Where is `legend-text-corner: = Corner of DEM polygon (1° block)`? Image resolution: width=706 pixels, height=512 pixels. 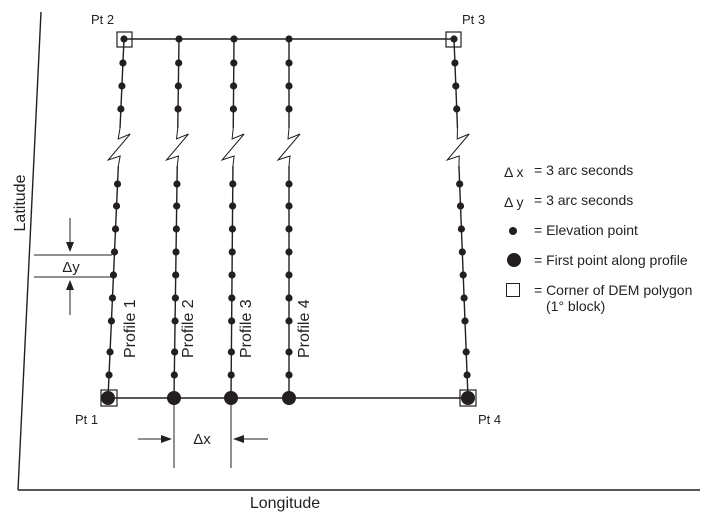 legend-text-corner: = Corner of DEM polygon (1° block) is located at coordinates (613, 298).